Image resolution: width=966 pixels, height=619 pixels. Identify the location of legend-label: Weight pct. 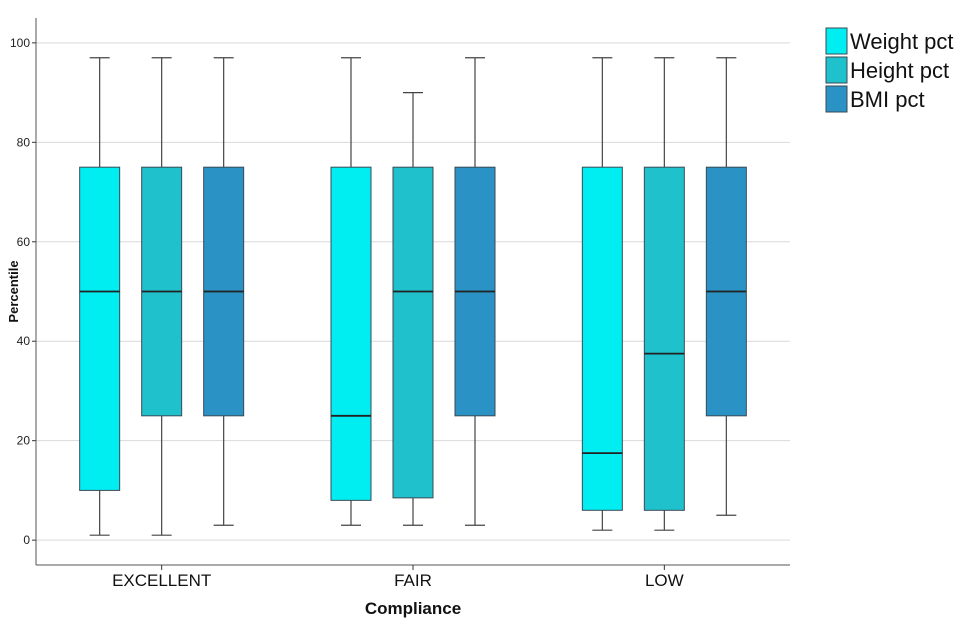
(902, 41).